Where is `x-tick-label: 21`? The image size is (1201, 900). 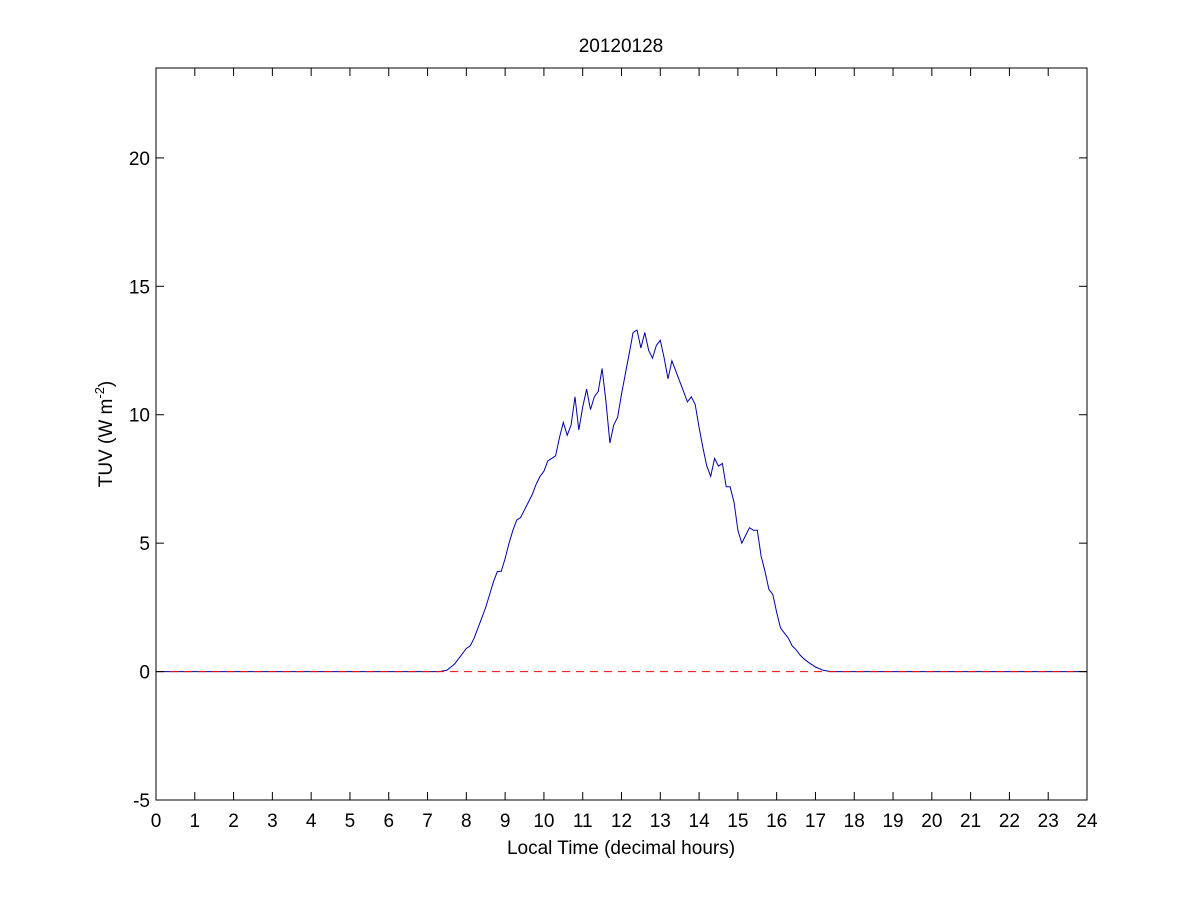 x-tick-label: 21 is located at coordinates (970, 821).